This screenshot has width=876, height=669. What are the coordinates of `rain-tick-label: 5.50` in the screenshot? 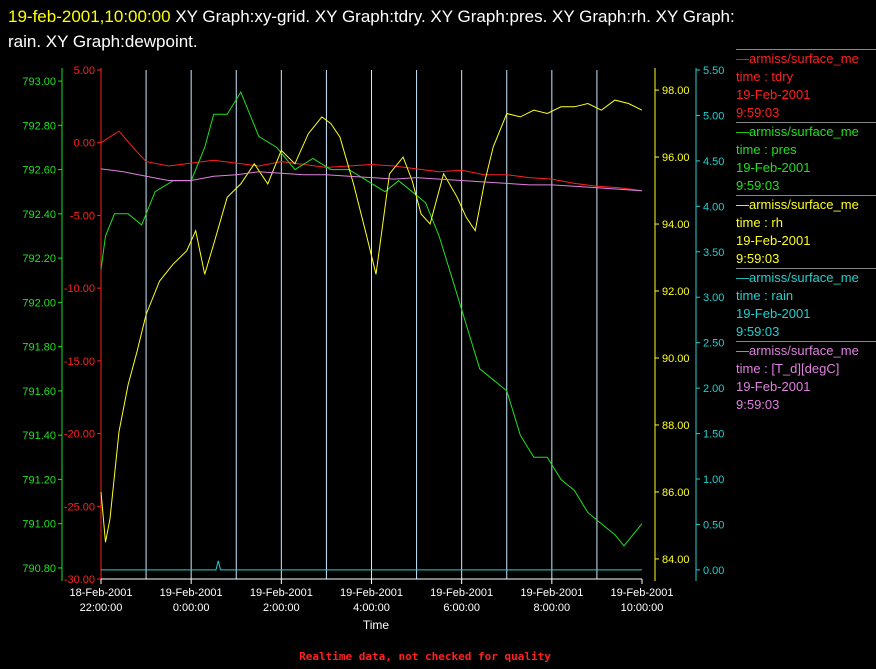 It's located at (713, 71).